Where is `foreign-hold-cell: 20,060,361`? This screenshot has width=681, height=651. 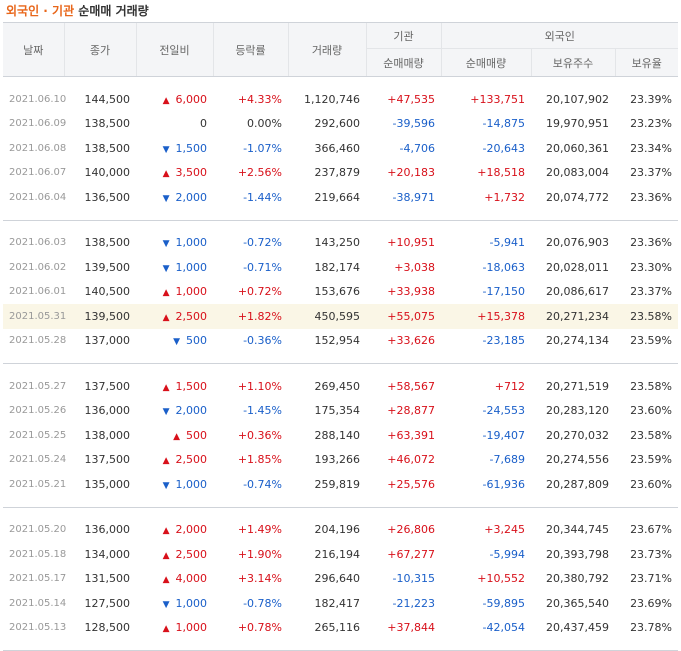
foreign-hold-cell: 20,060,361 is located at coordinates (573, 148).